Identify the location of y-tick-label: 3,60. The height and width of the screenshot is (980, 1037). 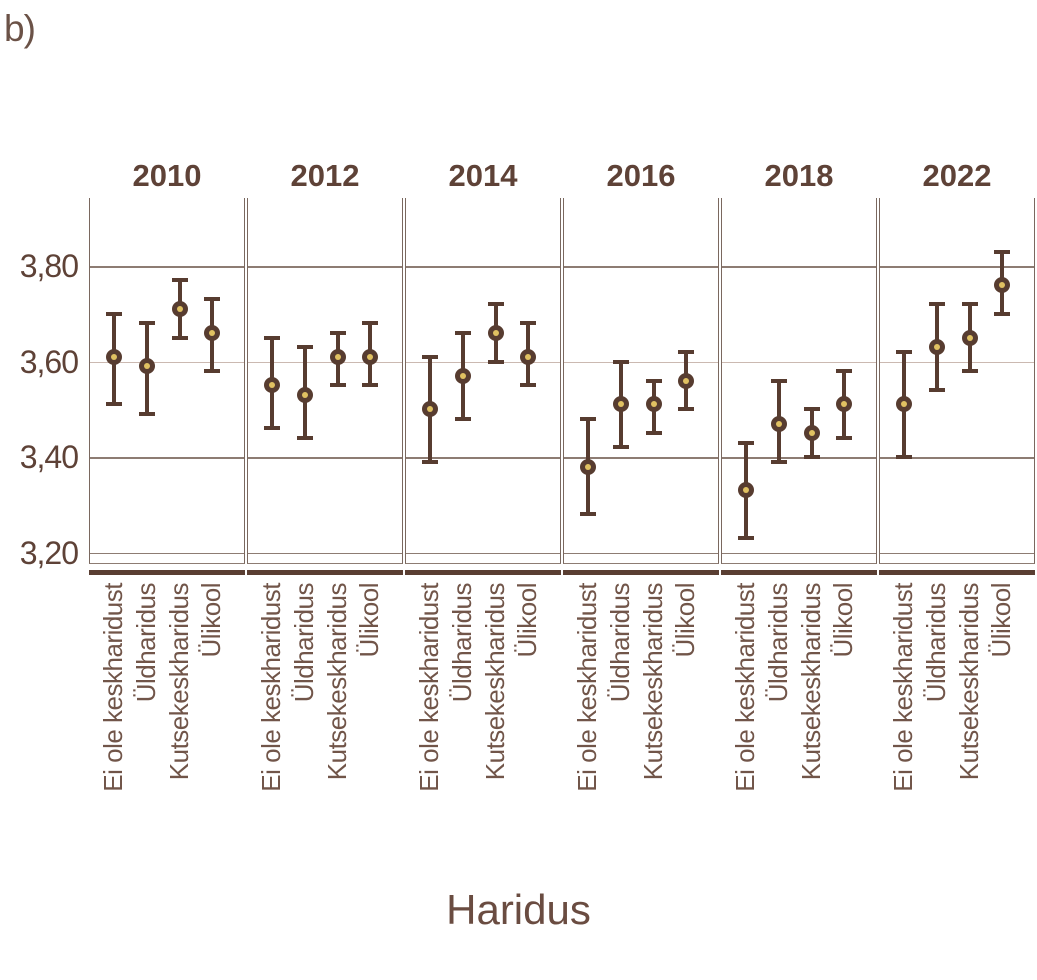
(49, 361).